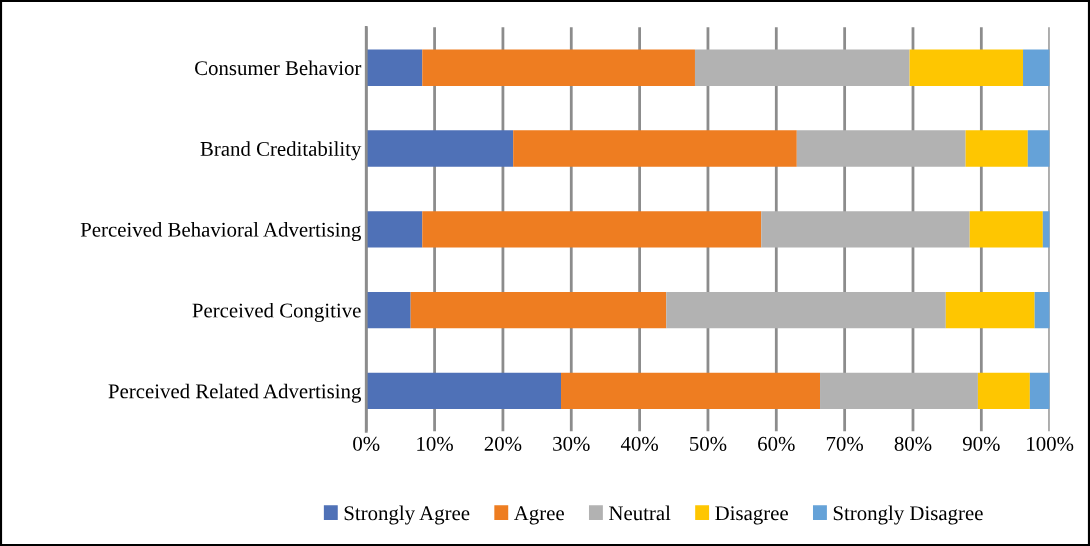  What do you see at coordinates (571, 443) in the screenshot?
I see `x-tick-label: 30%` at bounding box center [571, 443].